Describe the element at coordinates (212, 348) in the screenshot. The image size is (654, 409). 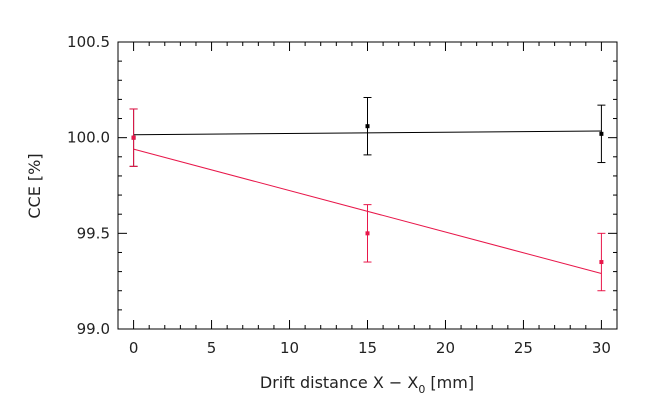
I see `x-tick-label: 5` at that location.